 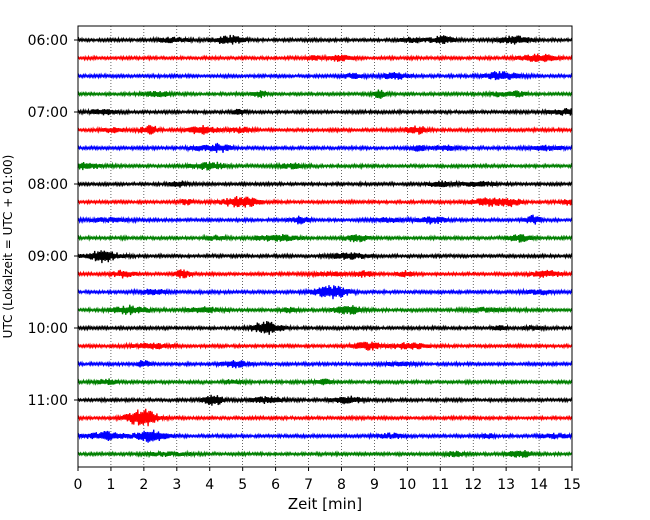 What do you see at coordinates (78, 485) in the screenshot?
I see `x-tick-label: 0` at bounding box center [78, 485].